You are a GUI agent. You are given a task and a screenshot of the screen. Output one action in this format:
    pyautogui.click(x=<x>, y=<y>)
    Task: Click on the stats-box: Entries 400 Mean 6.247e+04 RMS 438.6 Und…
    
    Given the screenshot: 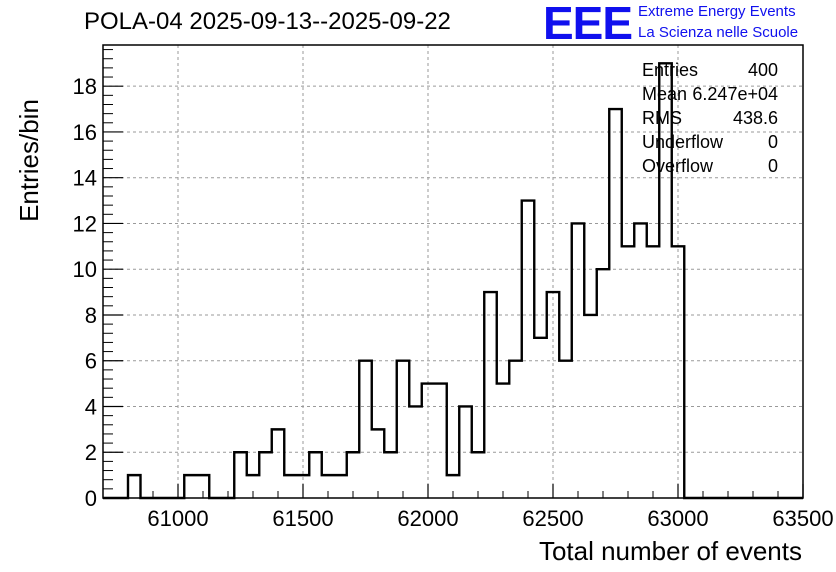 What is the action you would take?
    pyautogui.click(x=710, y=119)
    